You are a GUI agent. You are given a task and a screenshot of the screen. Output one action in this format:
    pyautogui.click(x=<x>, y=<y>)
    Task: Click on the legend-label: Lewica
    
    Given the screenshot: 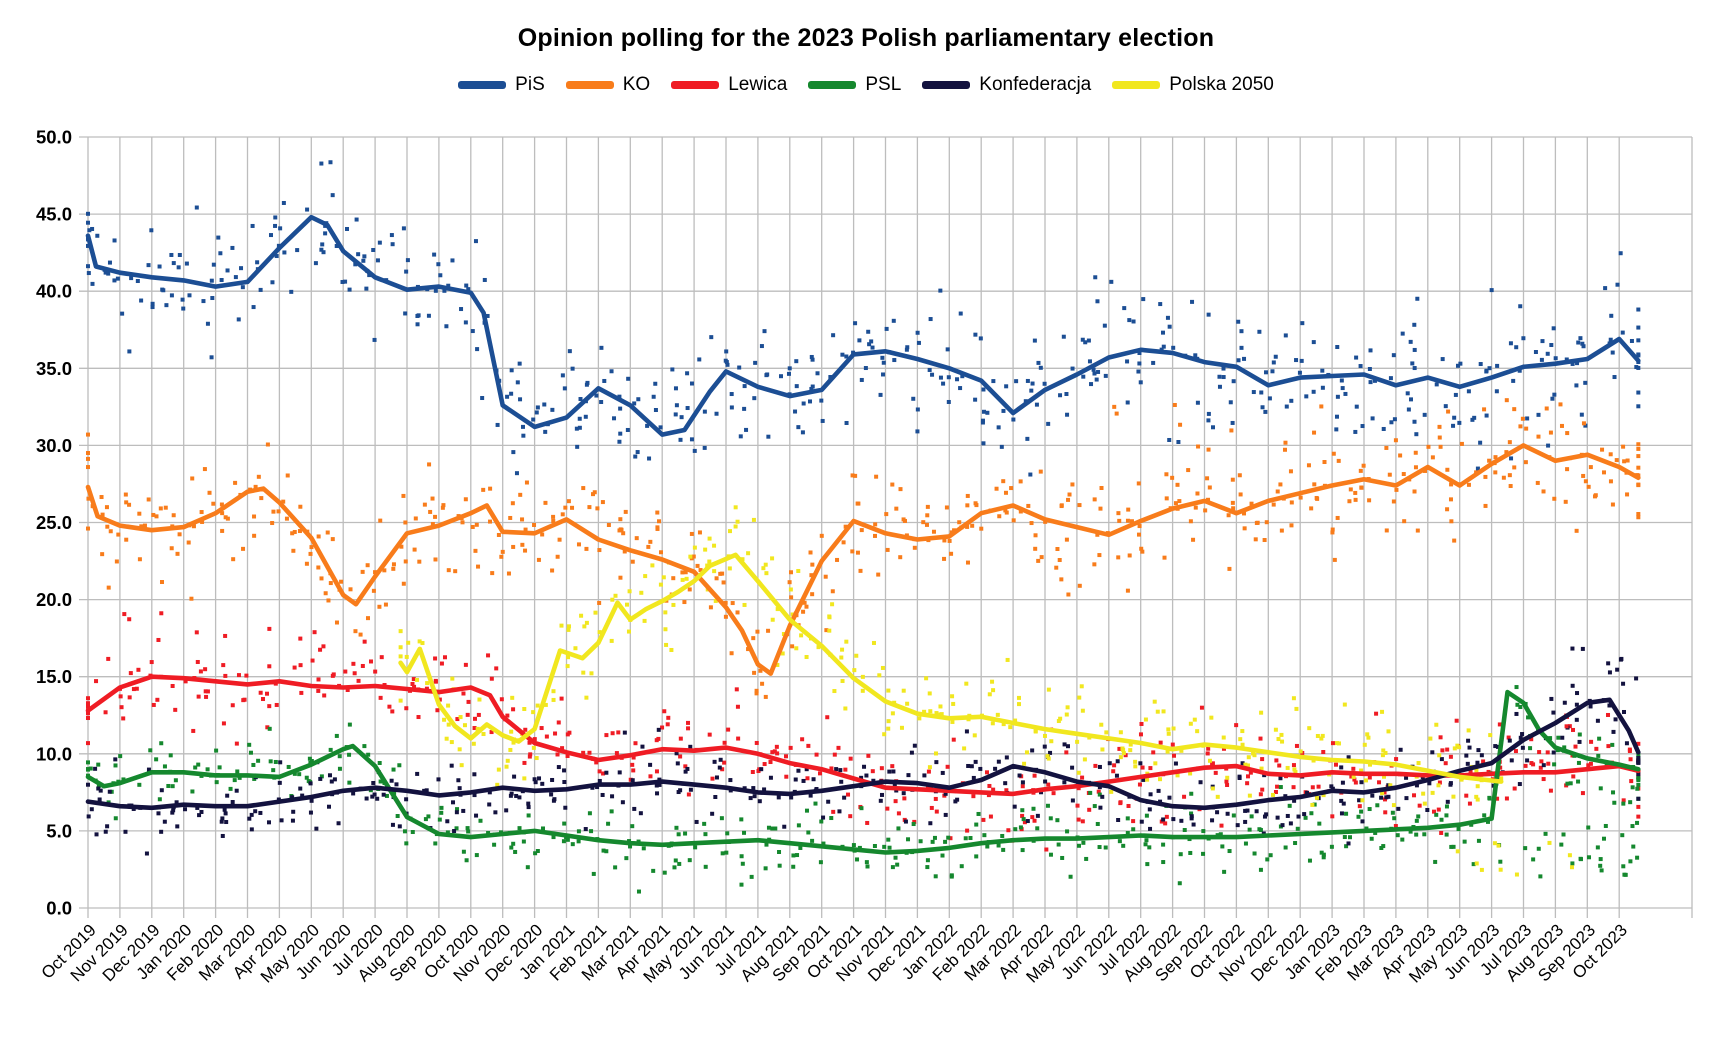 What is the action you would take?
    pyautogui.click(x=758, y=84)
    